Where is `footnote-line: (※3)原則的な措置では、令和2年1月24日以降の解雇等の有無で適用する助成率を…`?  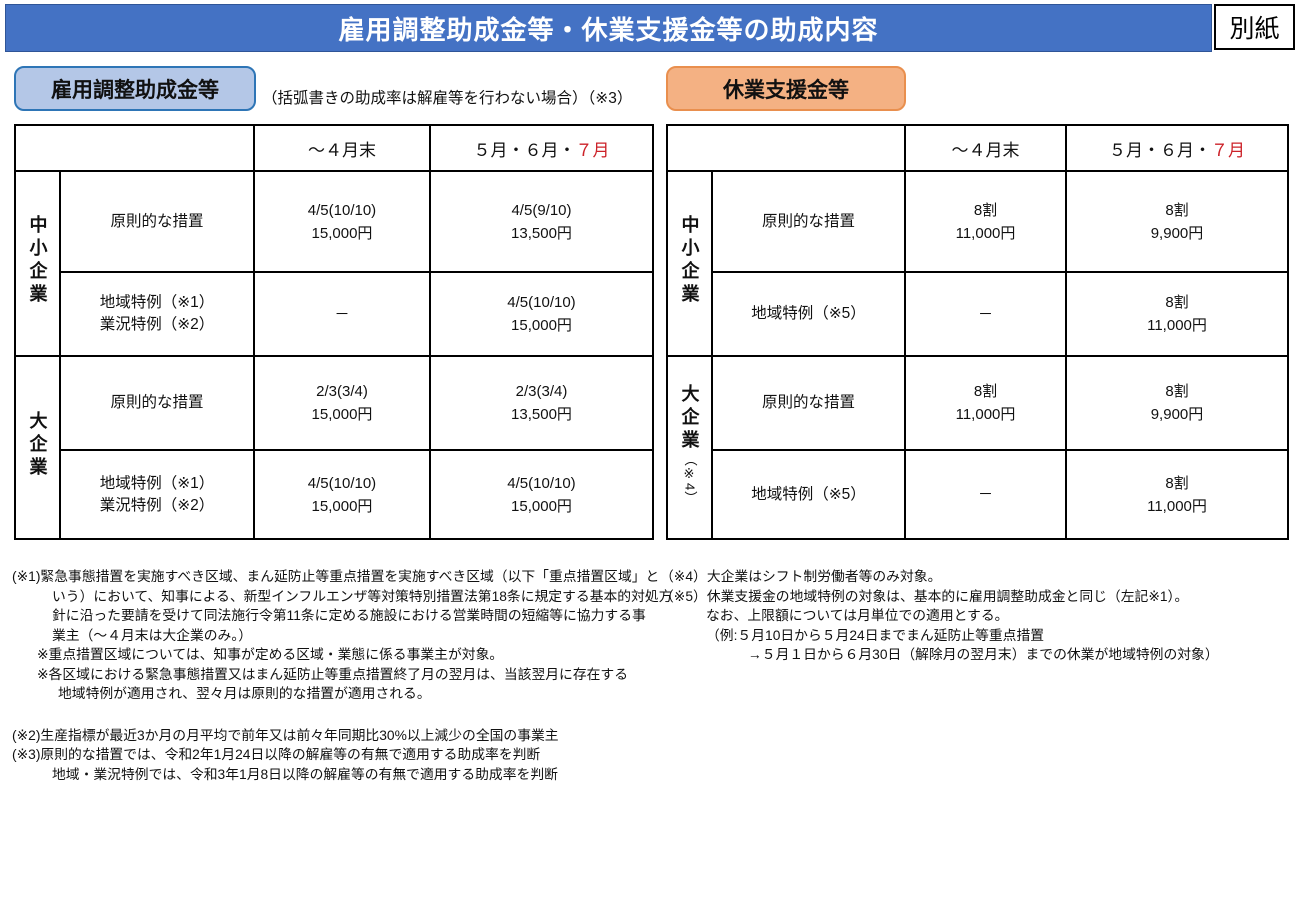 footnote-line: (※3)原則的な措置では、令和2年1月24日以降の解雇等の有無で適用する助成率を… is located at coordinates (276, 754).